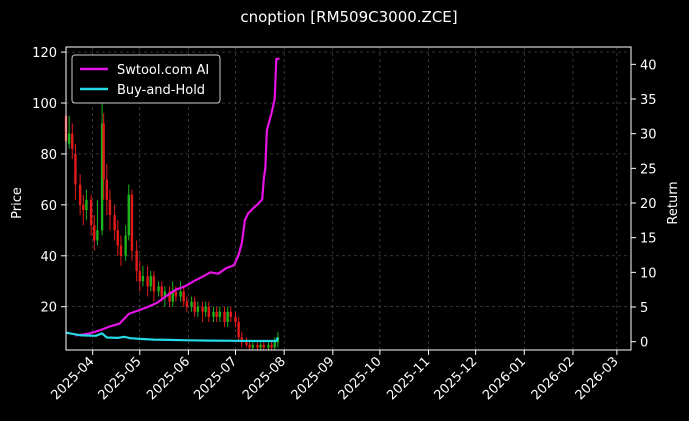 This screenshot has height=421, width=689. I want to click on y-right-tick-label: 10, so click(648, 273).